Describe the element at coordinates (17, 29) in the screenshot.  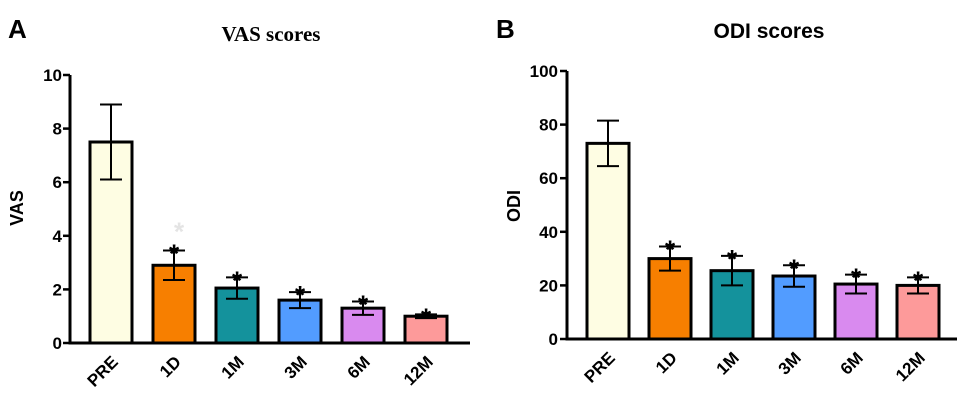
I see `panel-letter-a: A` at that location.